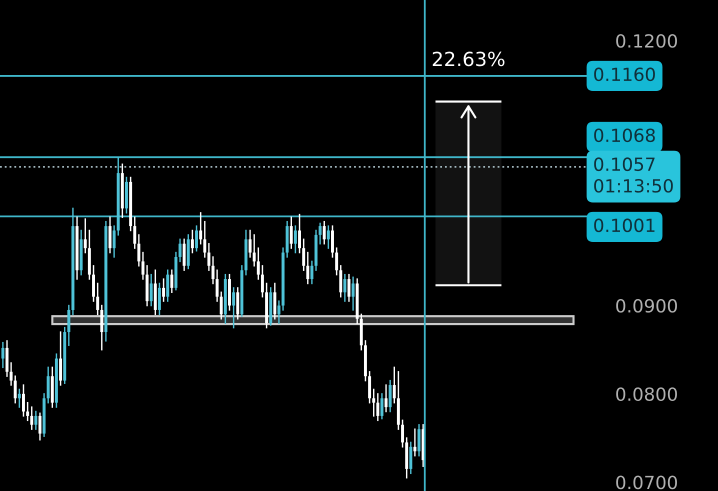 Image resolution: width=718 pixels, height=491 pixels. Describe the element at coordinates (646, 483) in the screenshot. I see `y-tick-label: 0.0700` at that location.